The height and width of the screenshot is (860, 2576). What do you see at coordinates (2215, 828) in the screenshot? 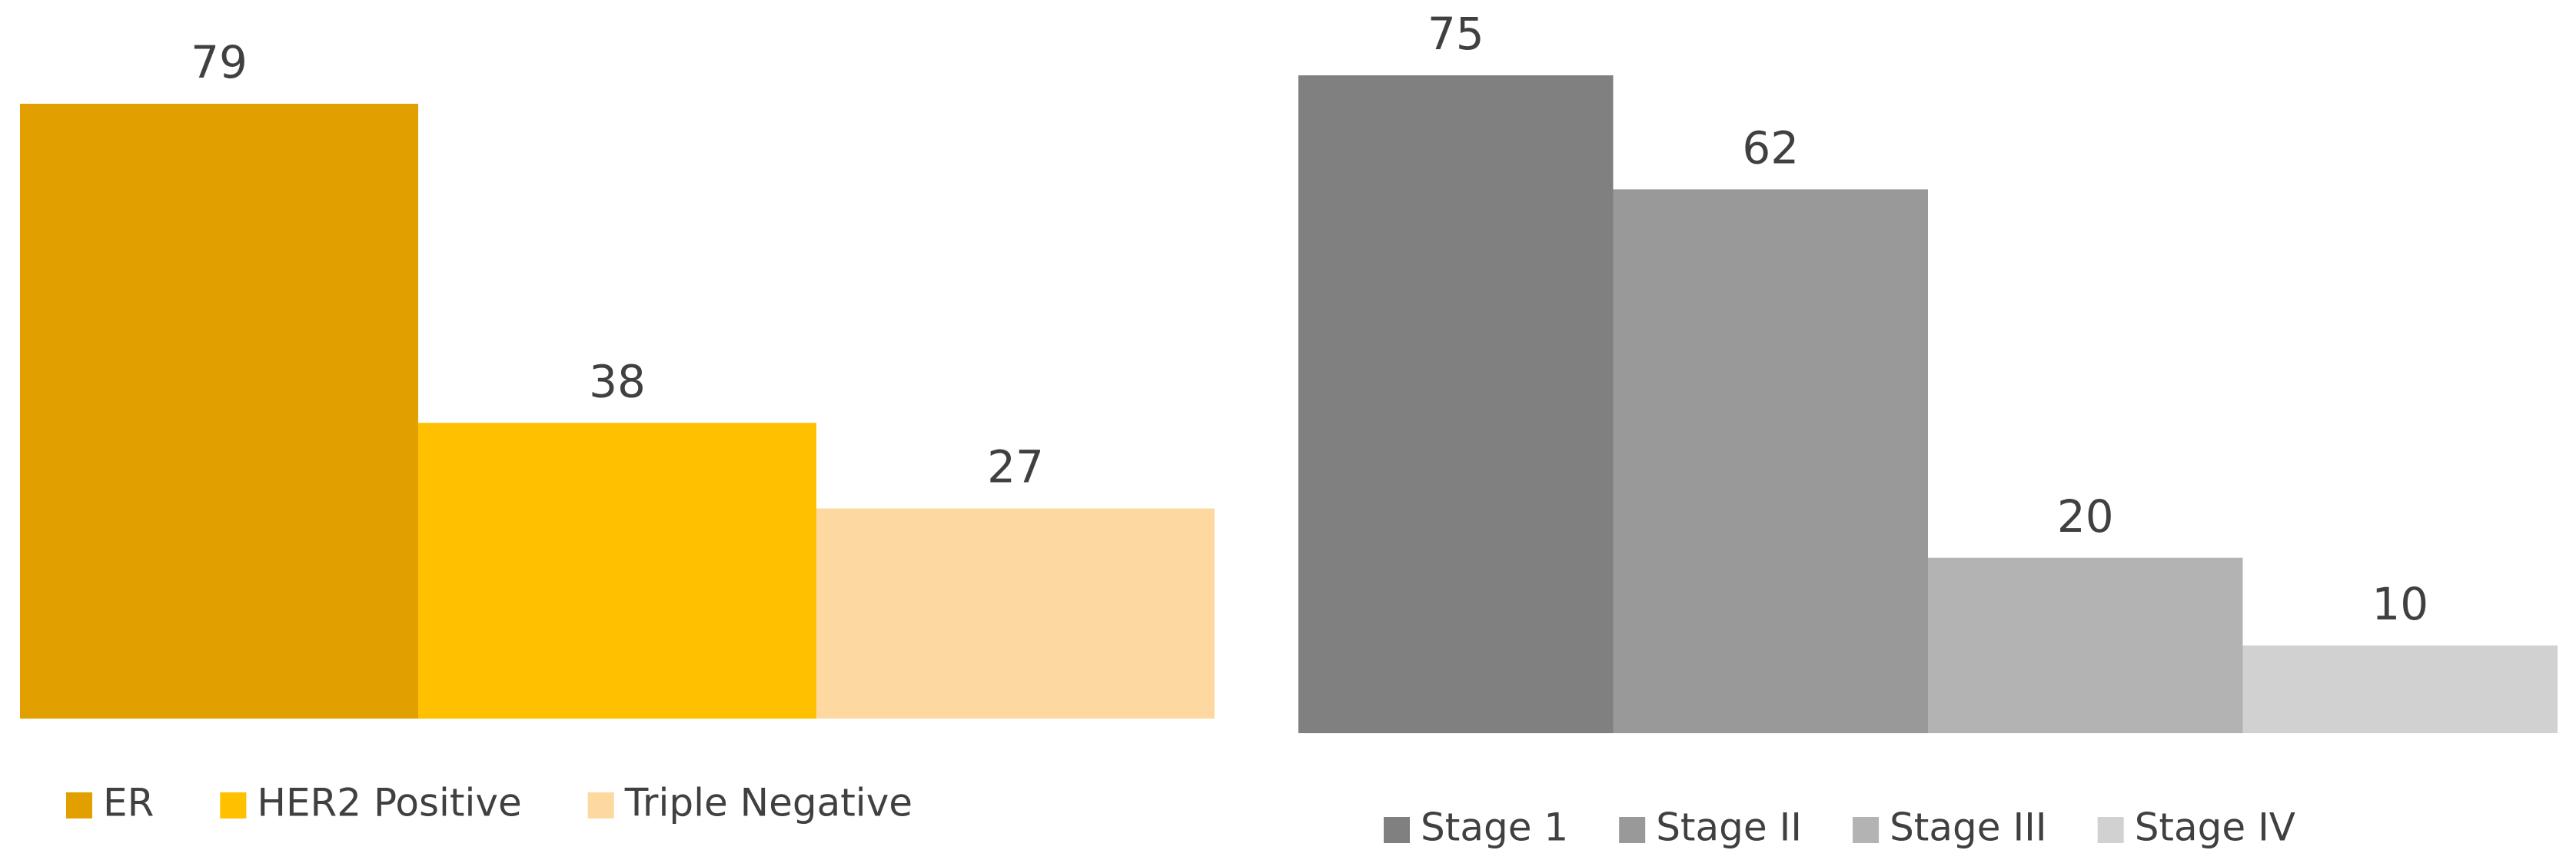
I see `legend-label: Stage IV` at bounding box center [2215, 828].